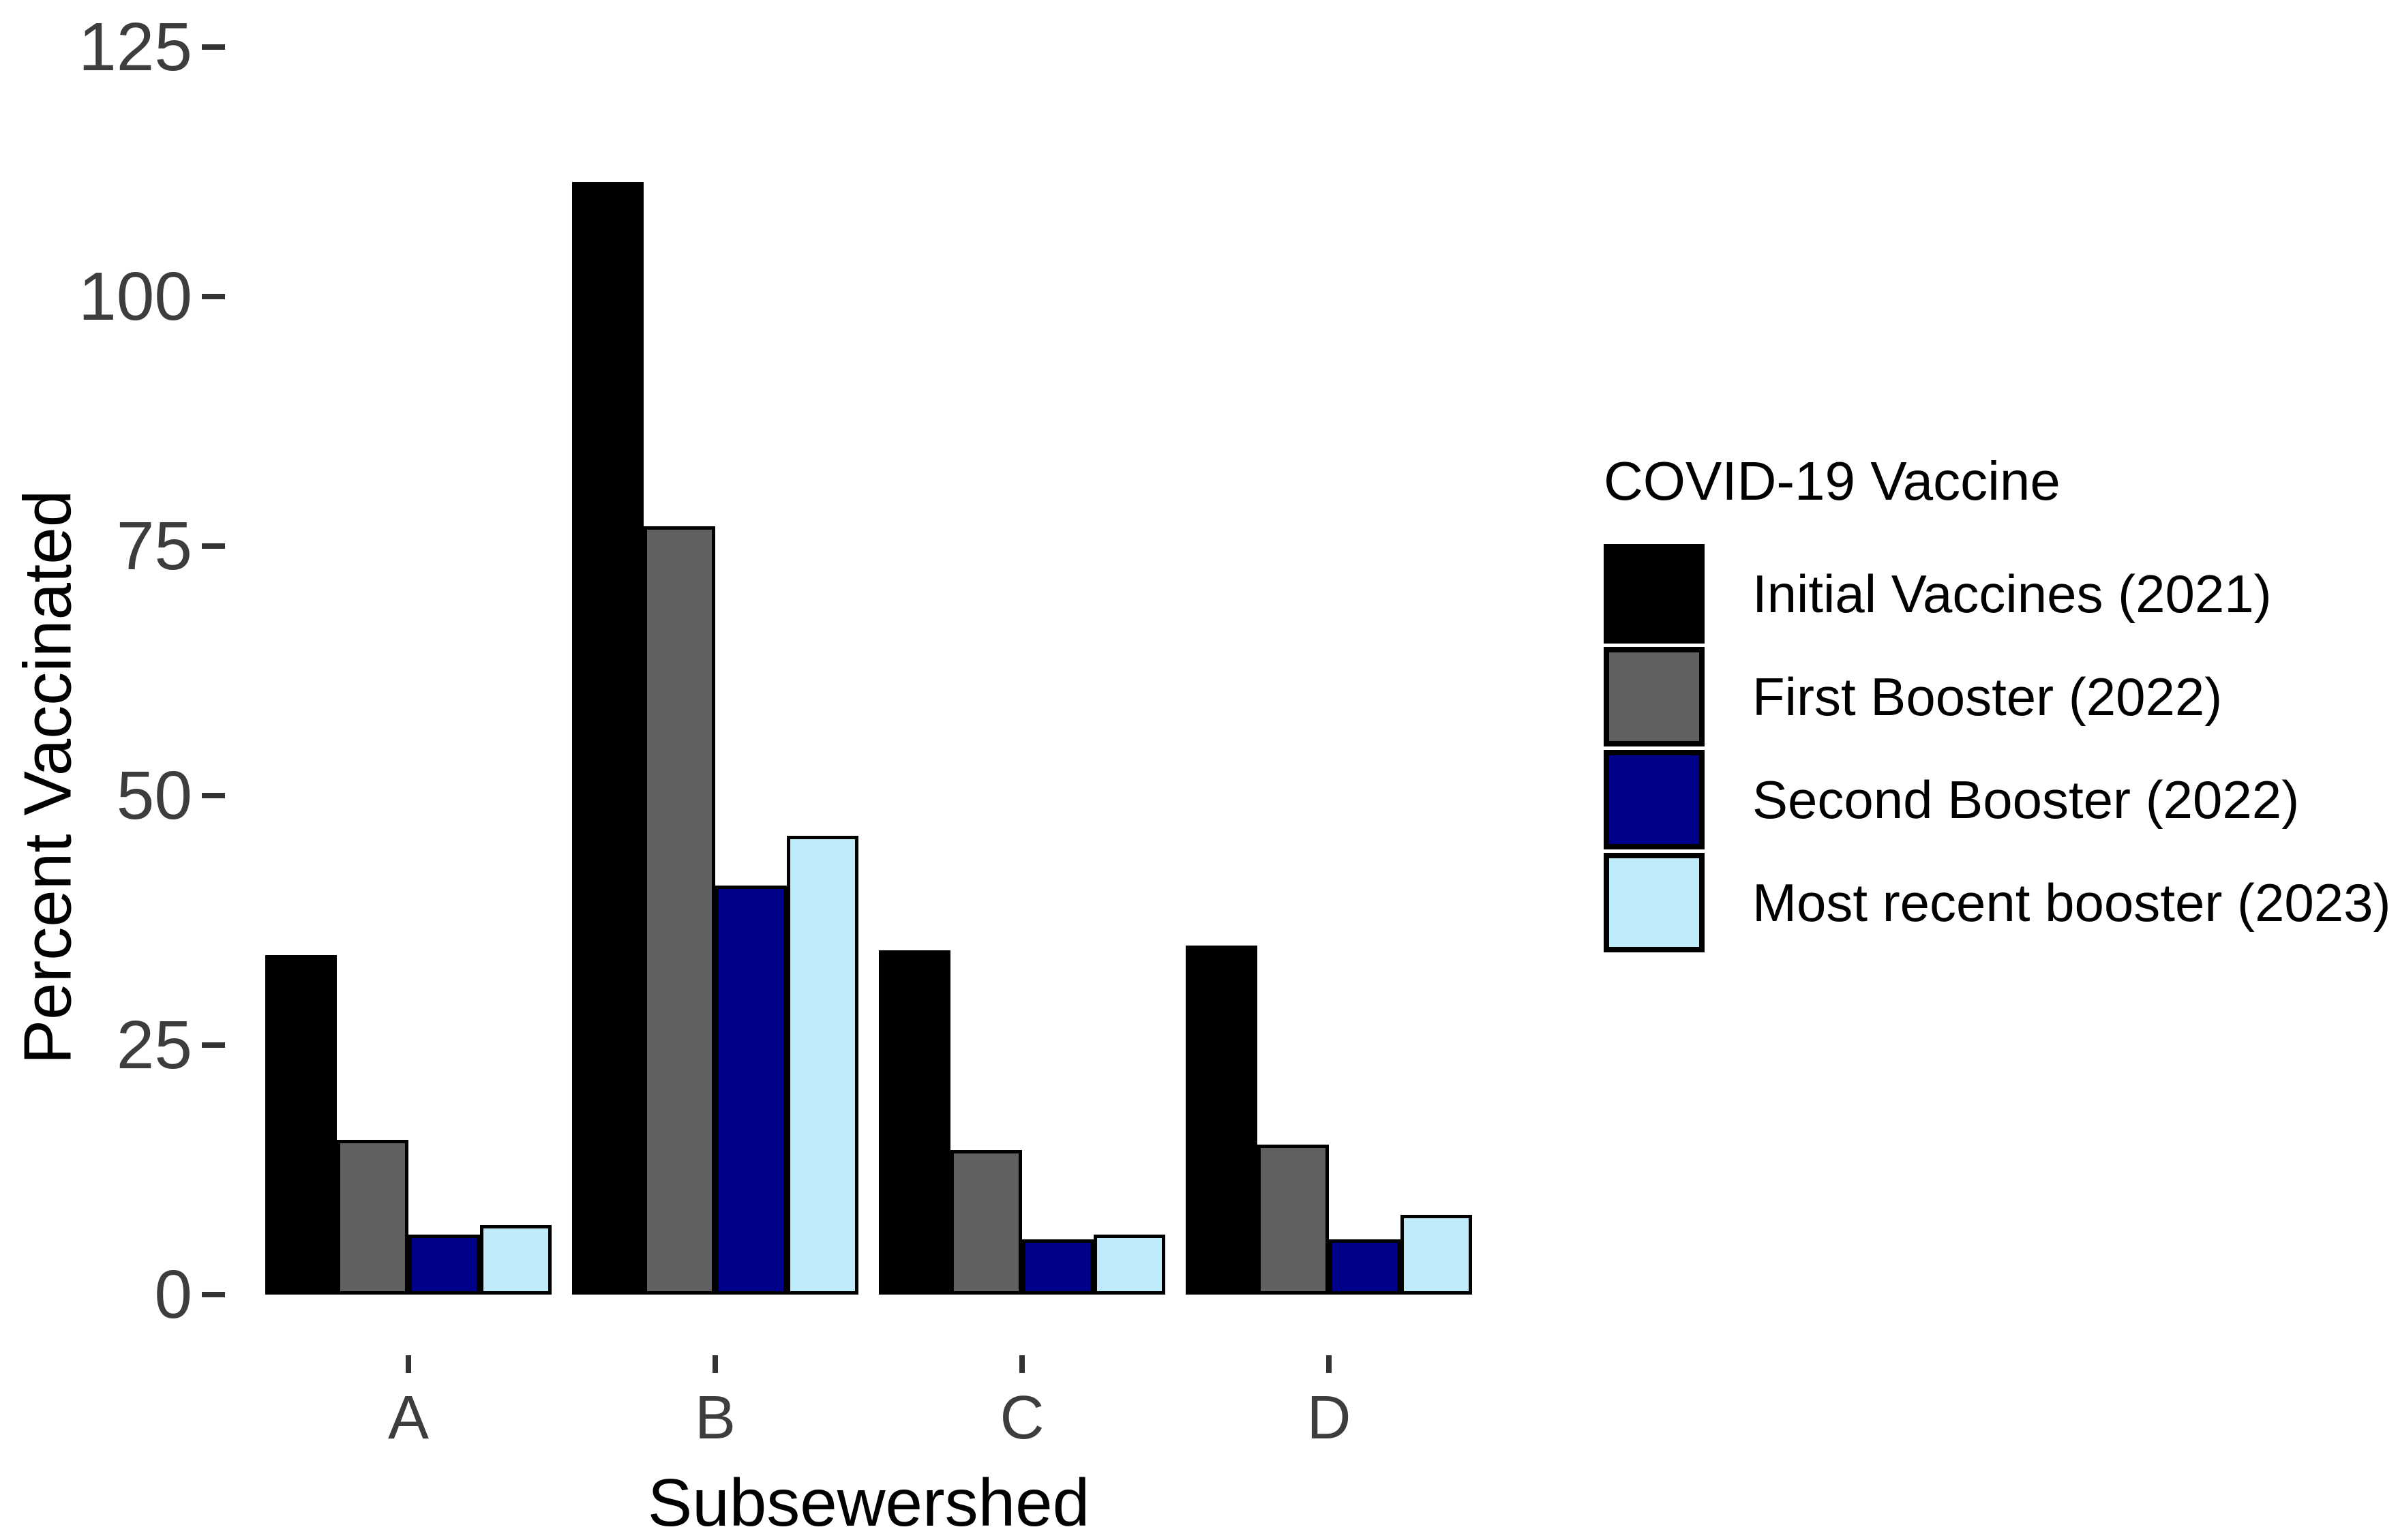 The image size is (2398, 1540). I want to click on legend-item: First Booster (2022), so click(1997, 697).